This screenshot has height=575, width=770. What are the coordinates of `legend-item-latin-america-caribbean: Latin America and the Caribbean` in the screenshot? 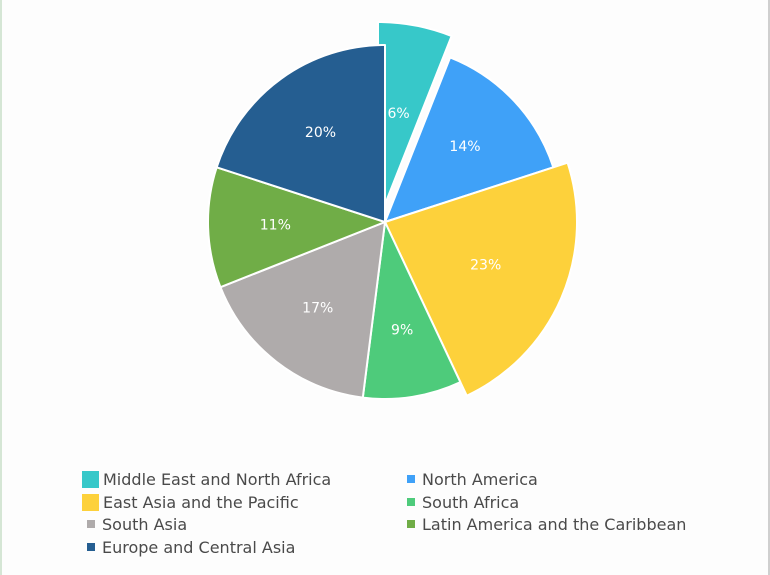 It's located at (544, 524).